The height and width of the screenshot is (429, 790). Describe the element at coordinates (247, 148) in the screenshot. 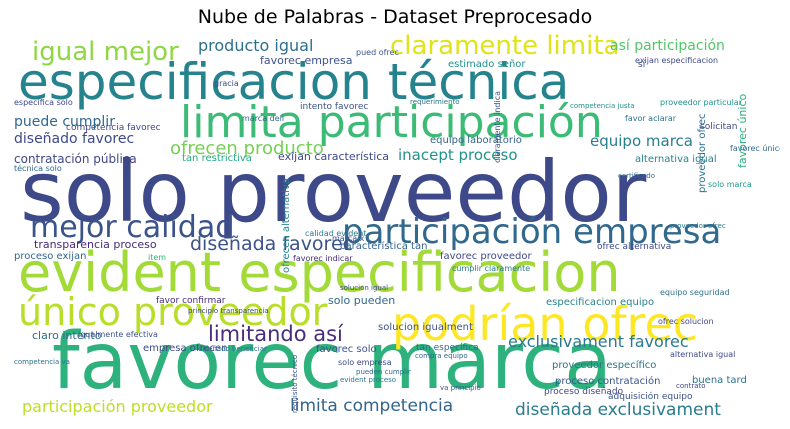

I see `cloud-word: ofrecen producto` at that location.